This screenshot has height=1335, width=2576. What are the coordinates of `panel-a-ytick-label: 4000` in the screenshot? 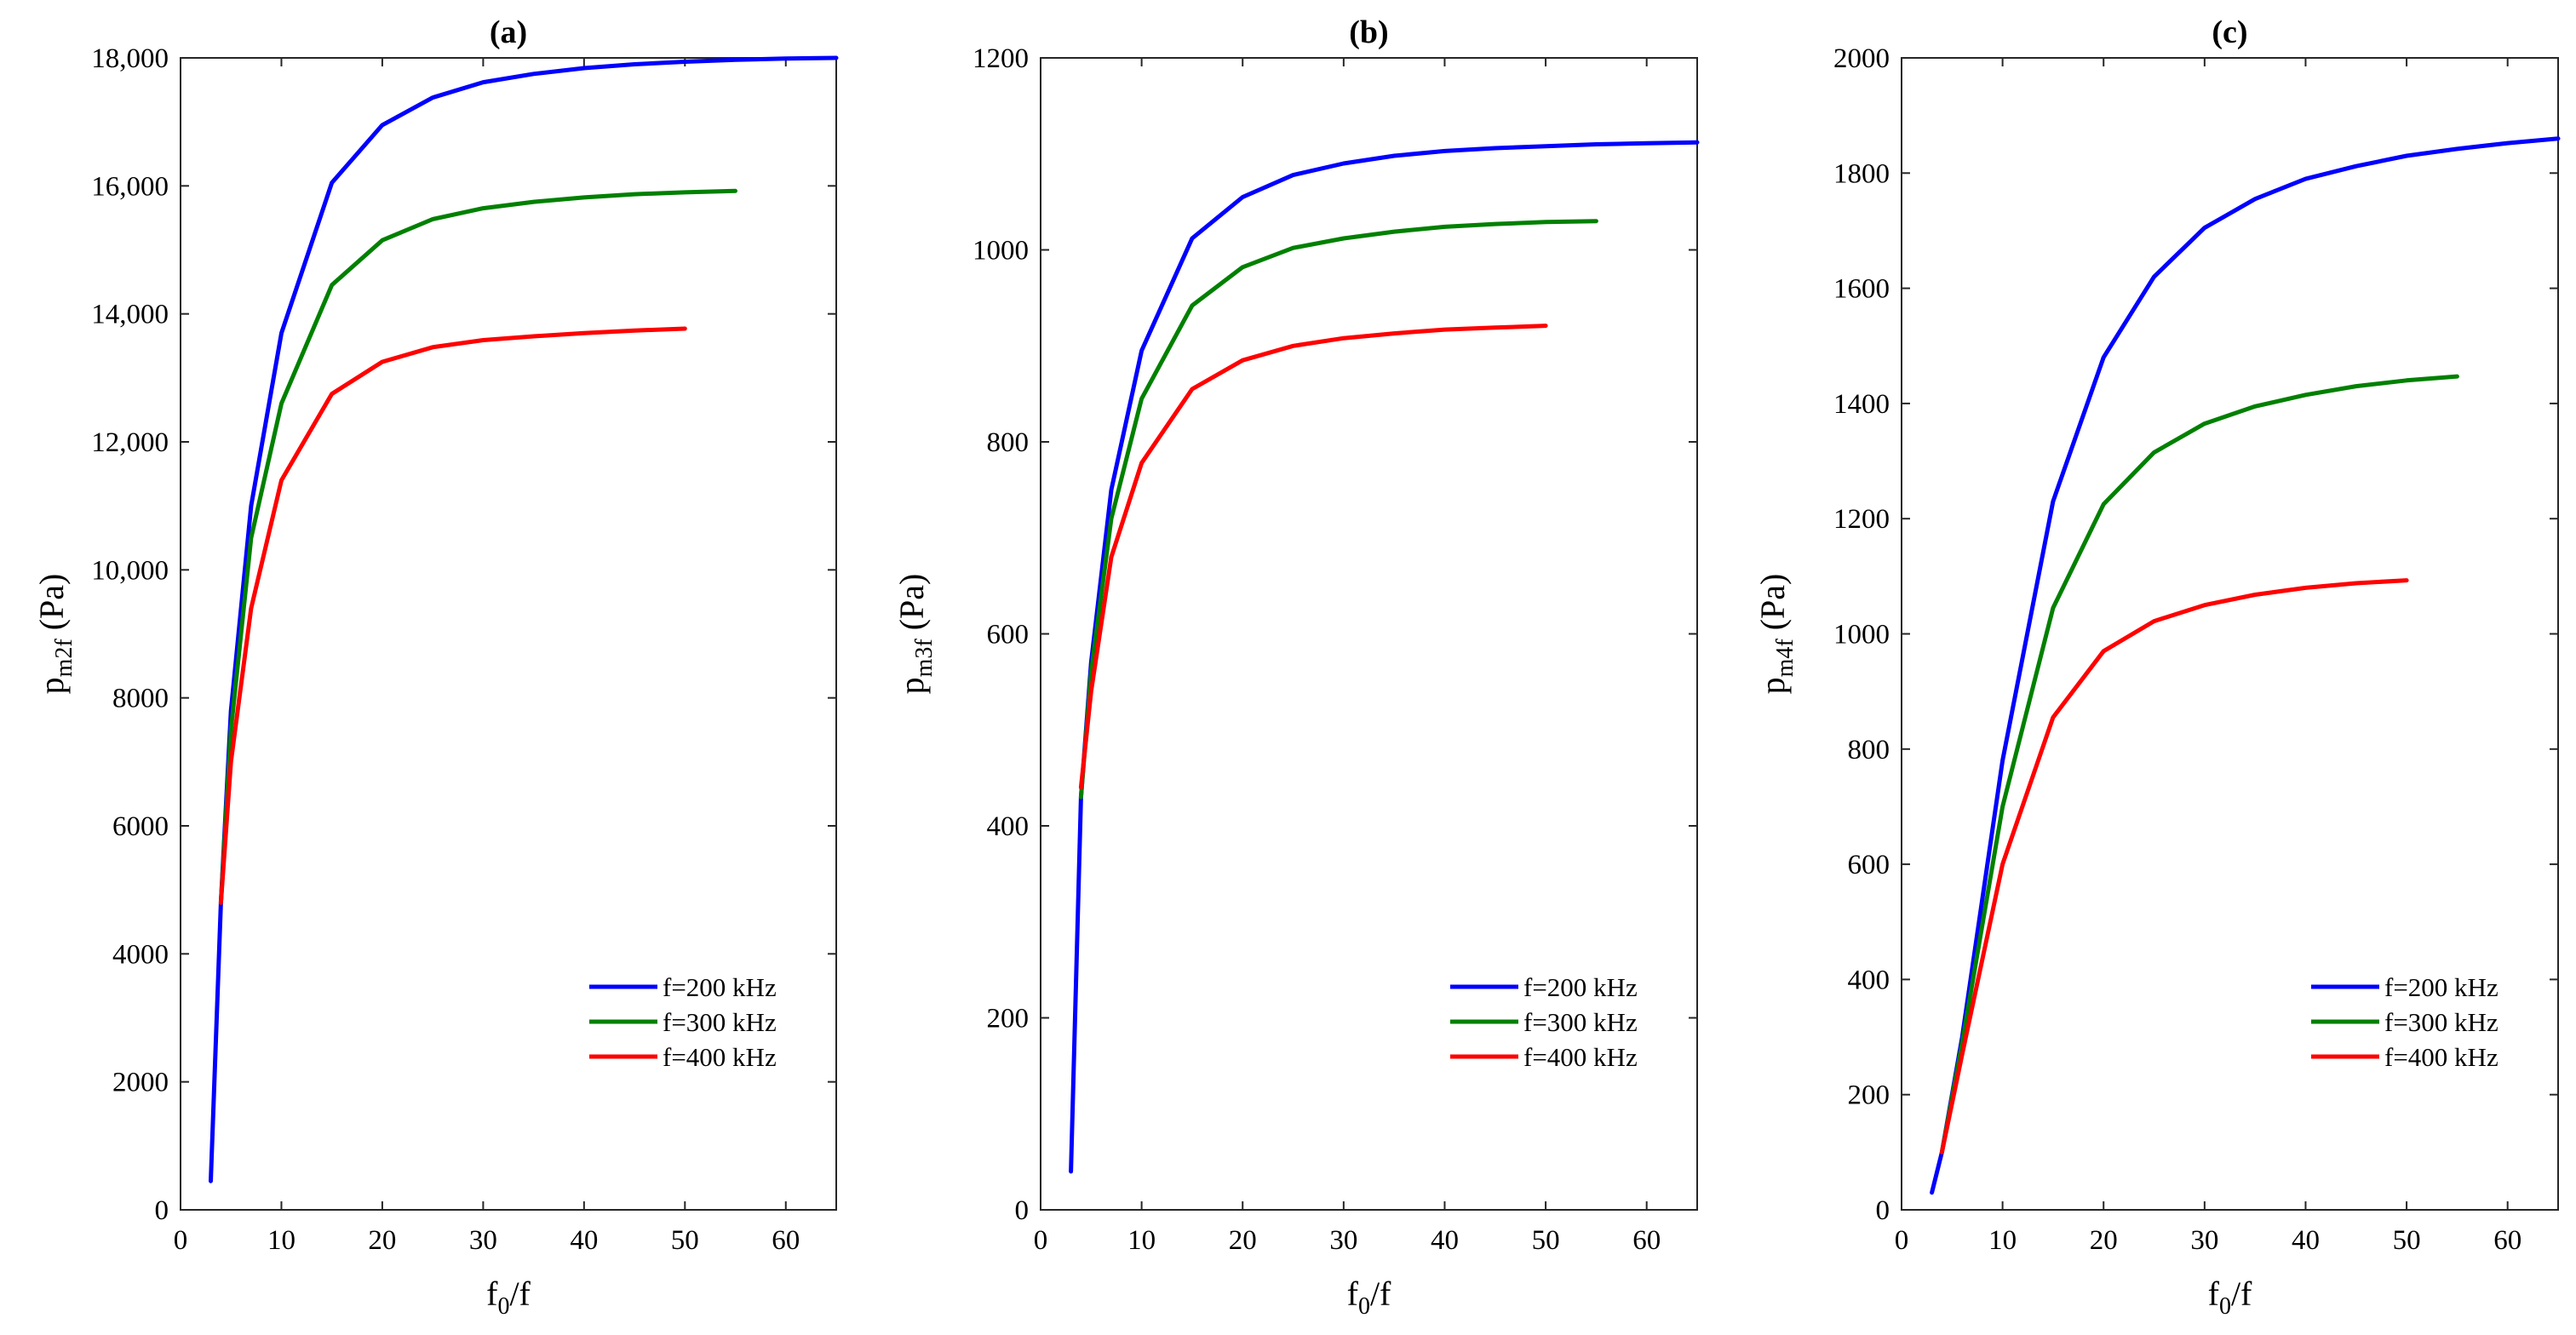 It's located at (140, 955).